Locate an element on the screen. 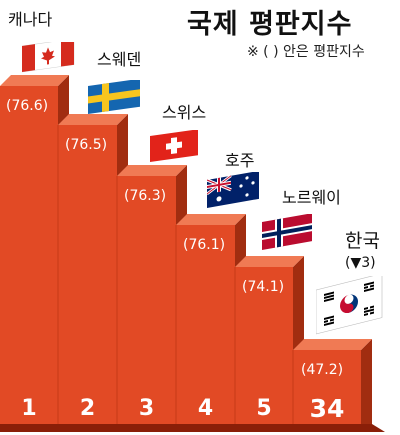  score-canada: (76.6) is located at coordinates (27, 106).